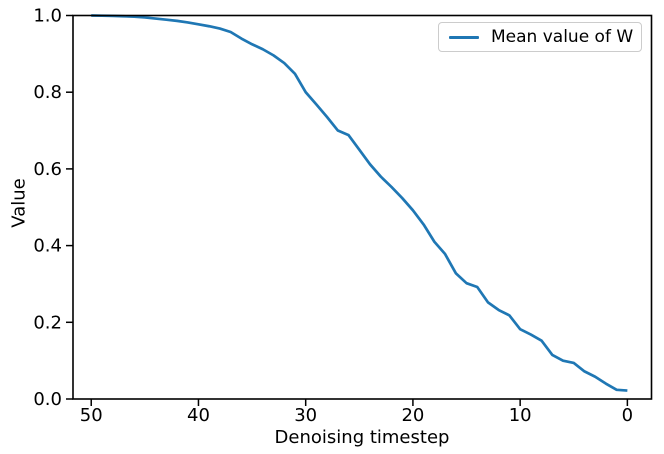 The height and width of the screenshot is (454, 664). What do you see at coordinates (53, 208) in the screenshot?
I see `y-axis: 0.0 0.2 0.4 0.6 0.8 1.0` at bounding box center [53, 208].